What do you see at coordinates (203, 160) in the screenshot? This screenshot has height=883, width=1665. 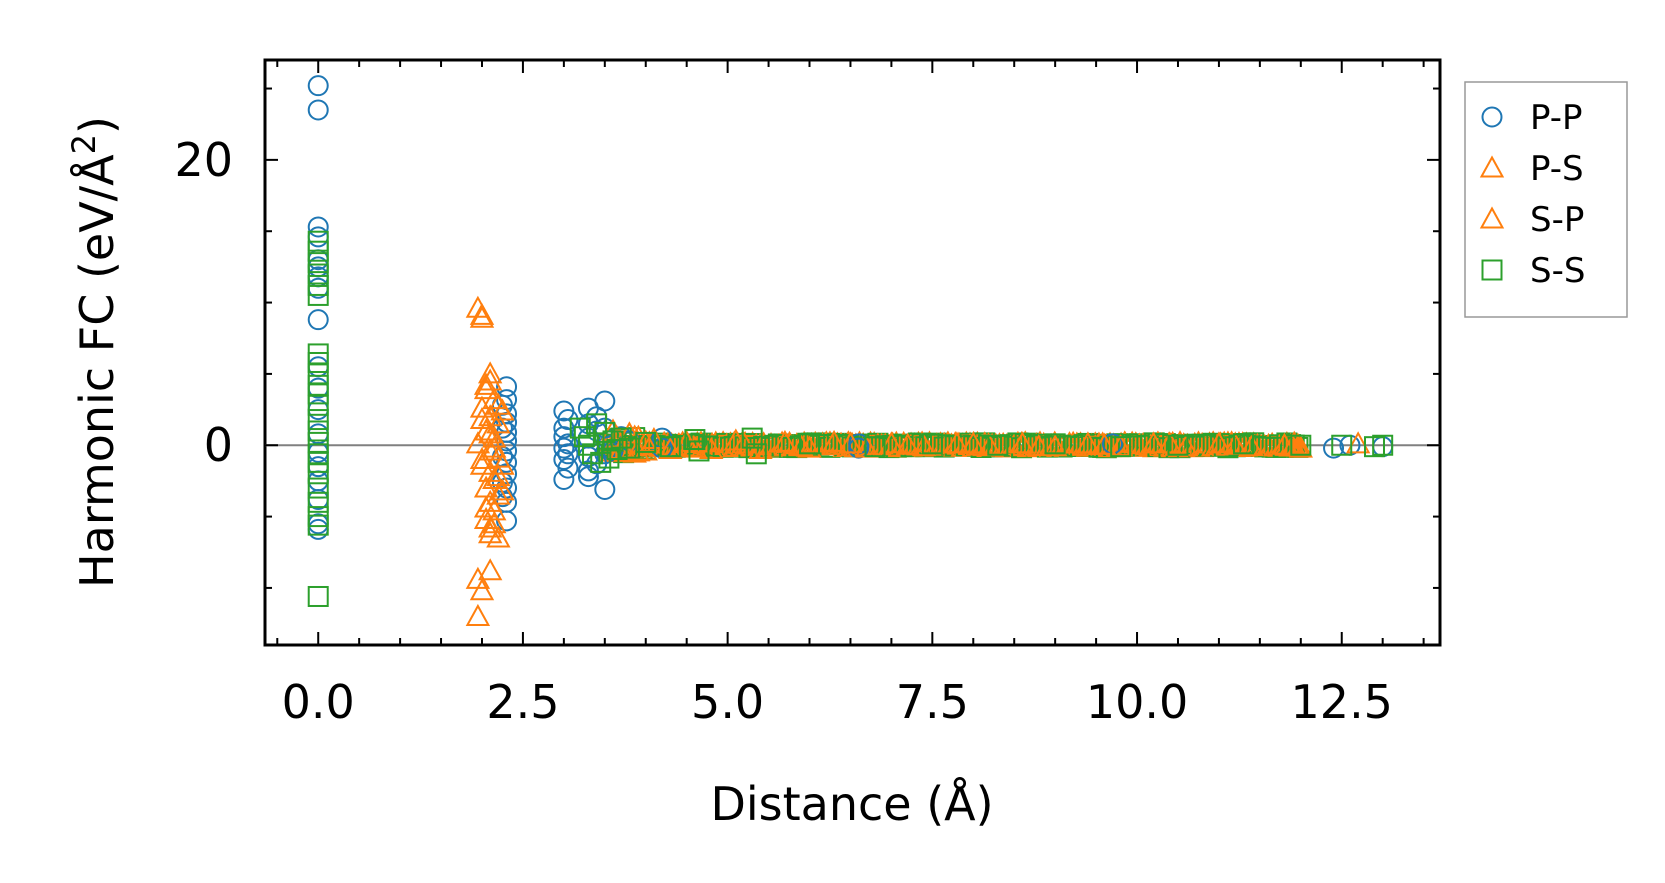 I see `y-tick-label: 20` at bounding box center [203, 160].